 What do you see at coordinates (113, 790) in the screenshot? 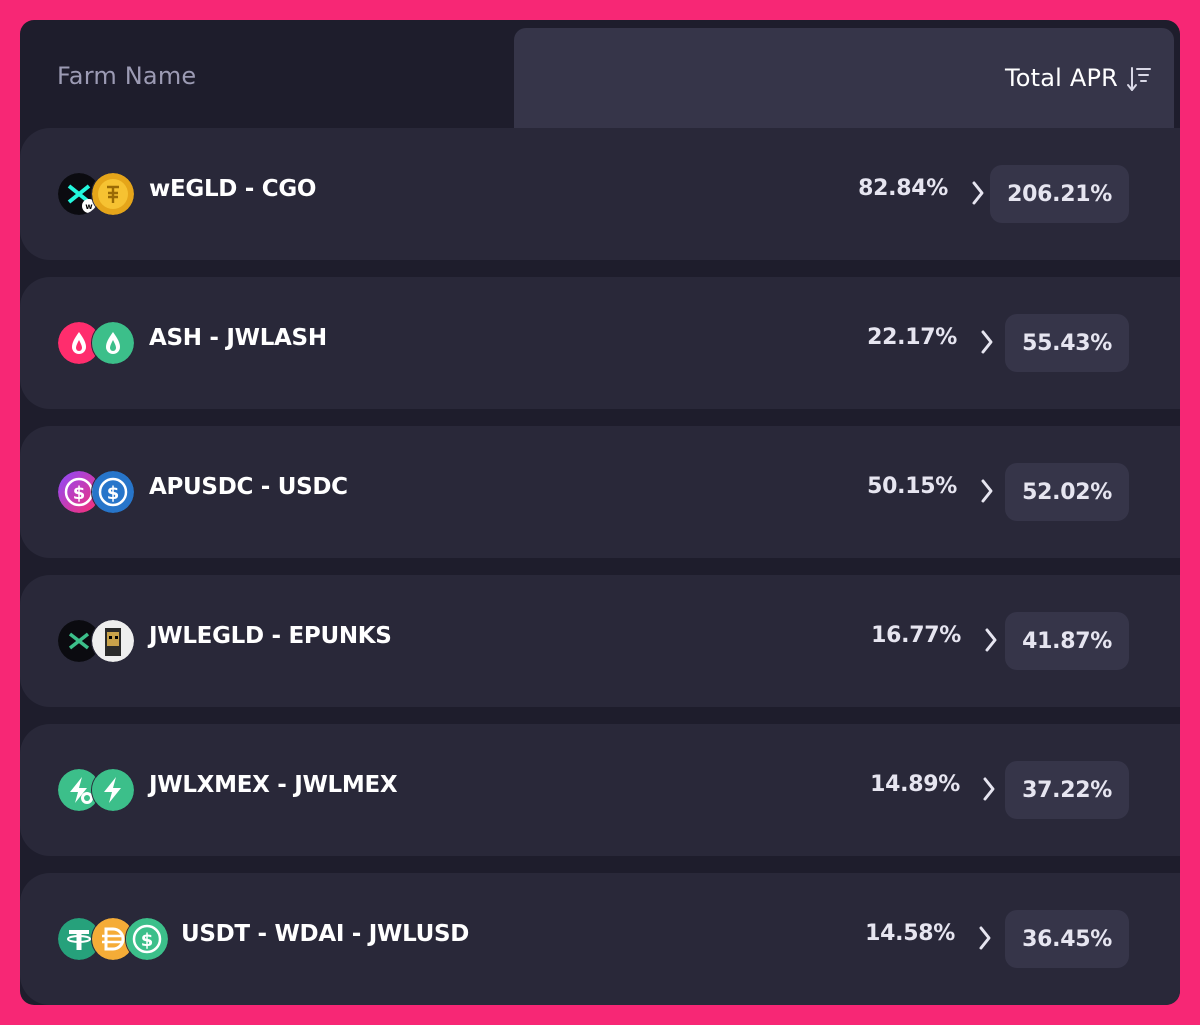
I see `jwlmex-token-icon` at bounding box center [113, 790].